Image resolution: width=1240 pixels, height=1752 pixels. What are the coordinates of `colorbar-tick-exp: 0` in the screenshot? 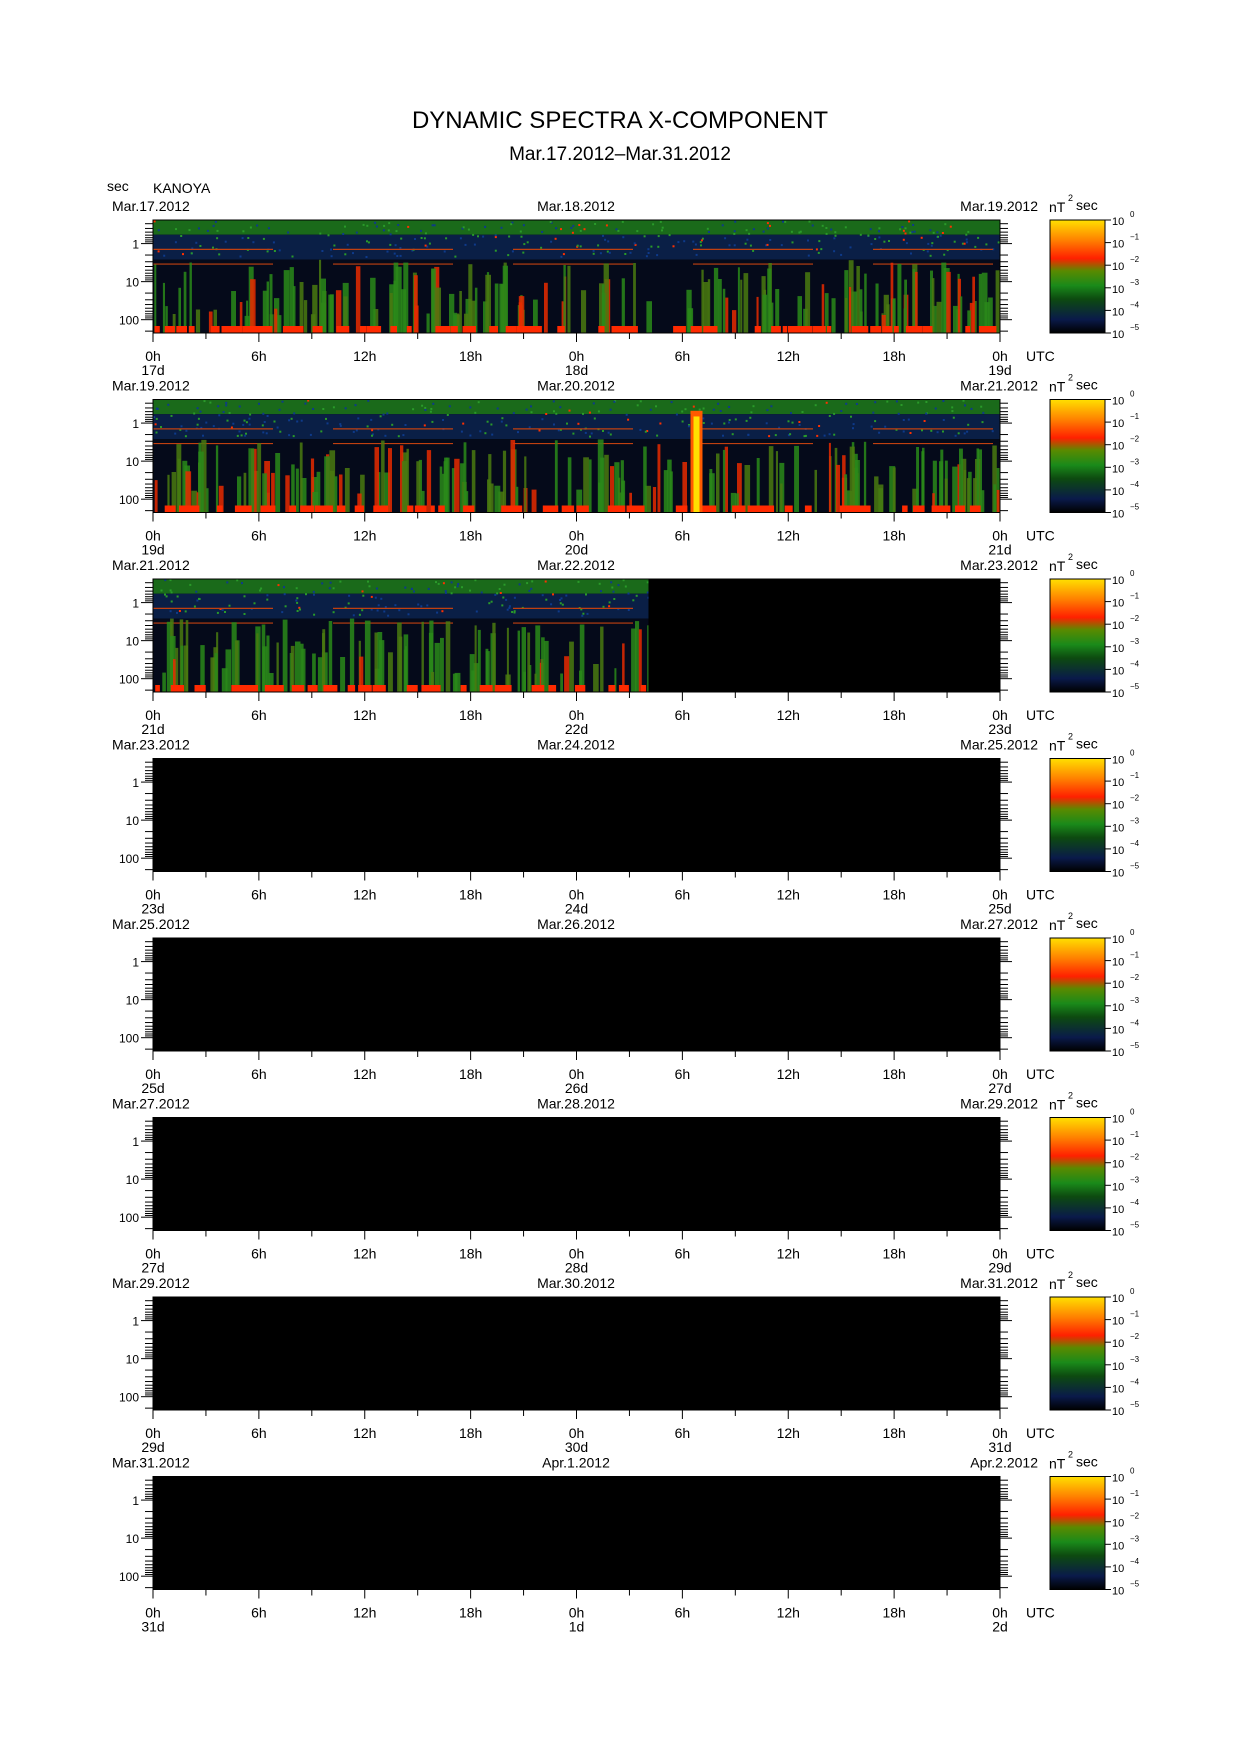 It's located at (1132, 753).